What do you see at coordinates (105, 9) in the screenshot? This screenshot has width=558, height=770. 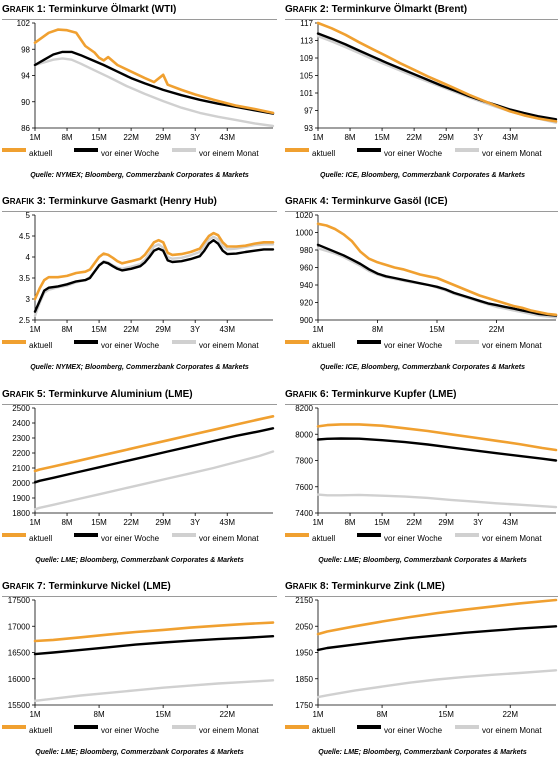 I see `chart-title-text: 1: Terminkurve Ölmarkt (WTI)` at bounding box center [105, 9].